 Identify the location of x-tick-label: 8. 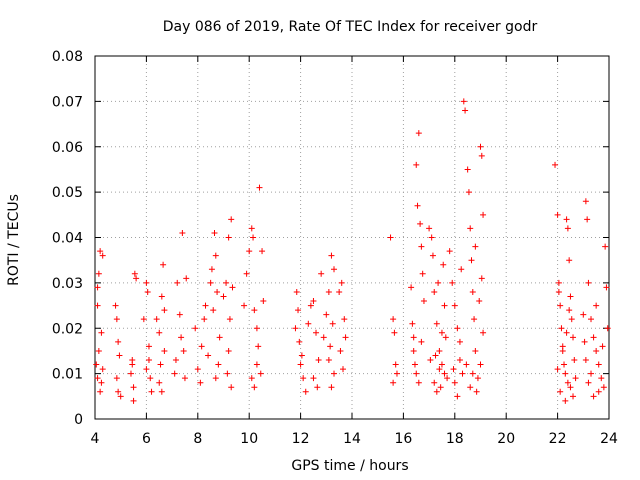
(197, 439).